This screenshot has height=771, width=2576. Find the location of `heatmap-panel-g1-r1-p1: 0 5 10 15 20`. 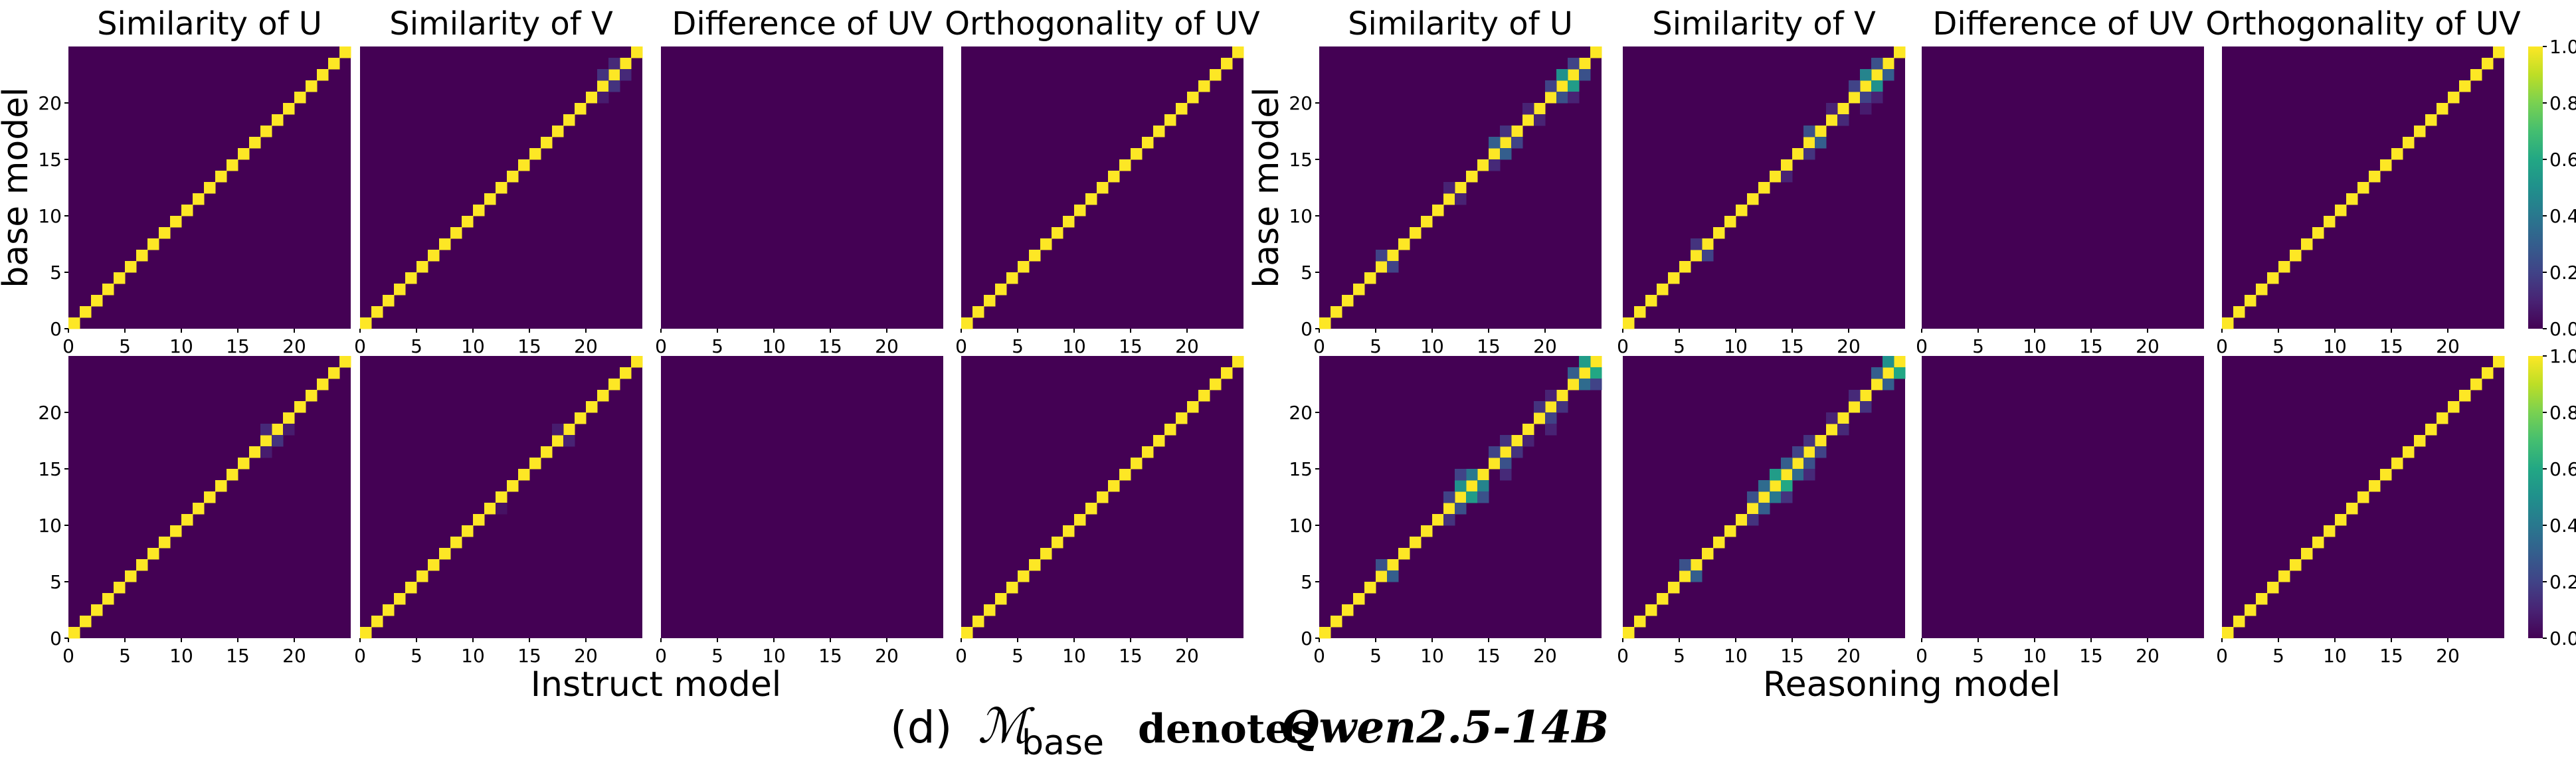

heatmap-panel-g1-r1-p1: 0 5 10 15 20 is located at coordinates (1761, 511).